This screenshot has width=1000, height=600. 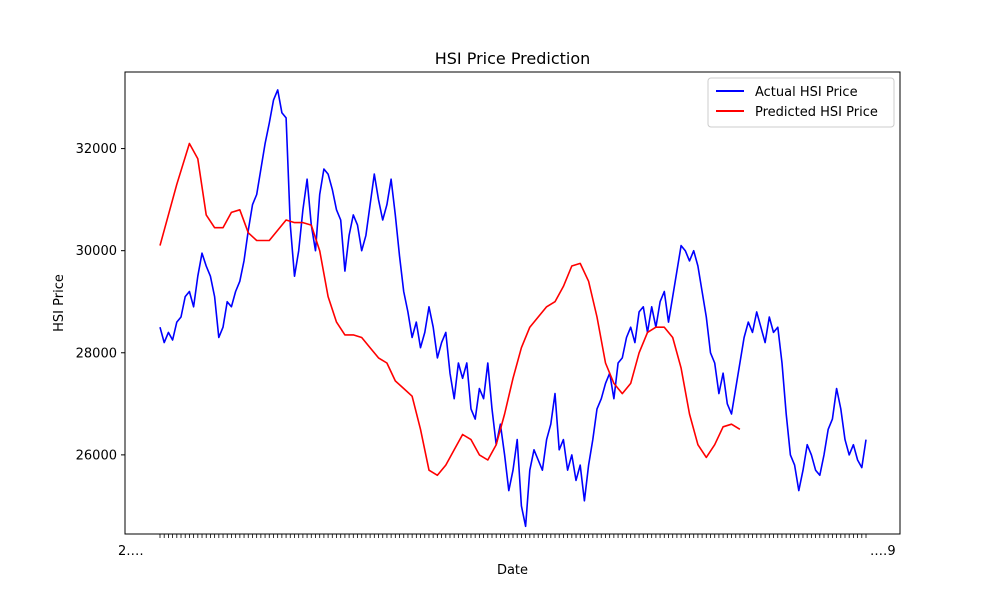 What do you see at coordinates (806, 92) in the screenshot?
I see `legend-label-actual: Actual HSI Price` at bounding box center [806, 92].